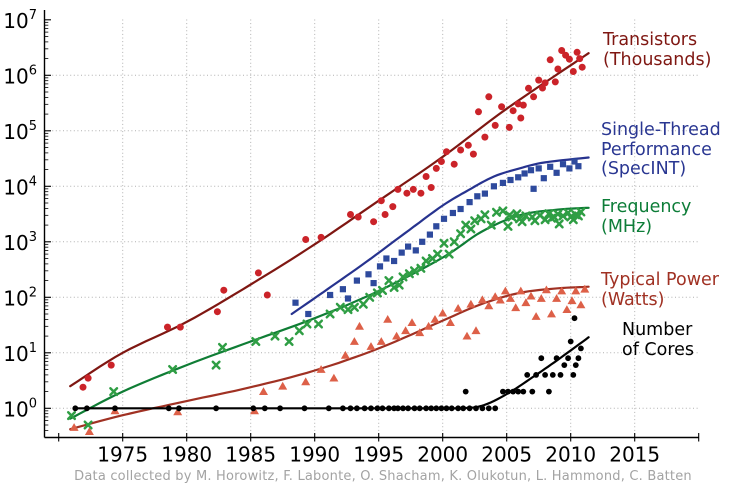 Image resolution: width=740 pixels, height=490 pixels. Describe the element at coordinates (33, 15) in the screenshot. I see `y-tick-exponent: 7` at that location.